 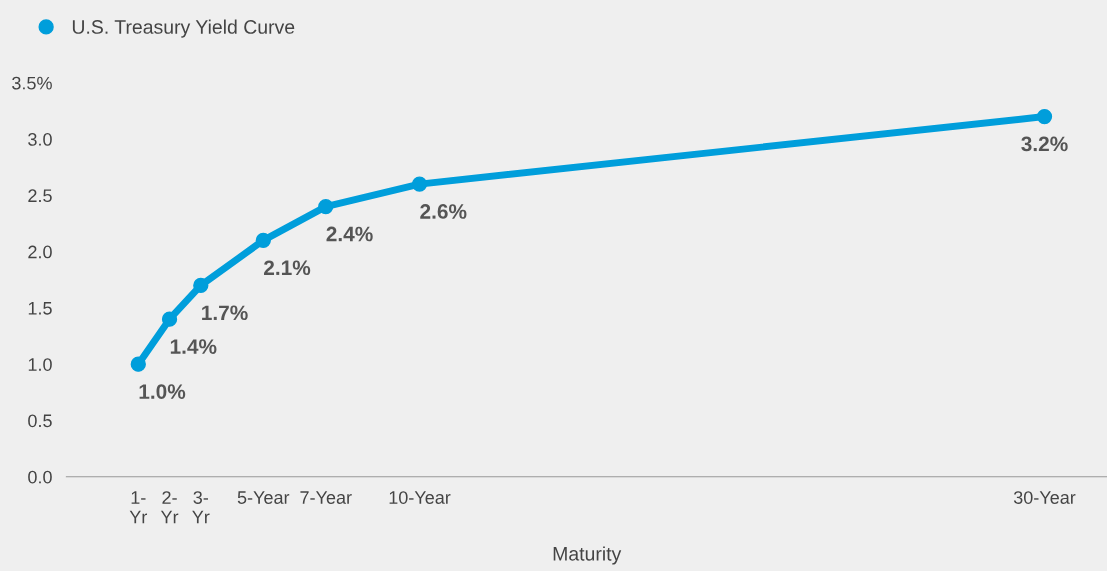 What do you see at coordinates (32, 83) in the screenshot?
I see `y-tick-label: 3.5%` at bounding box center [32, 83].